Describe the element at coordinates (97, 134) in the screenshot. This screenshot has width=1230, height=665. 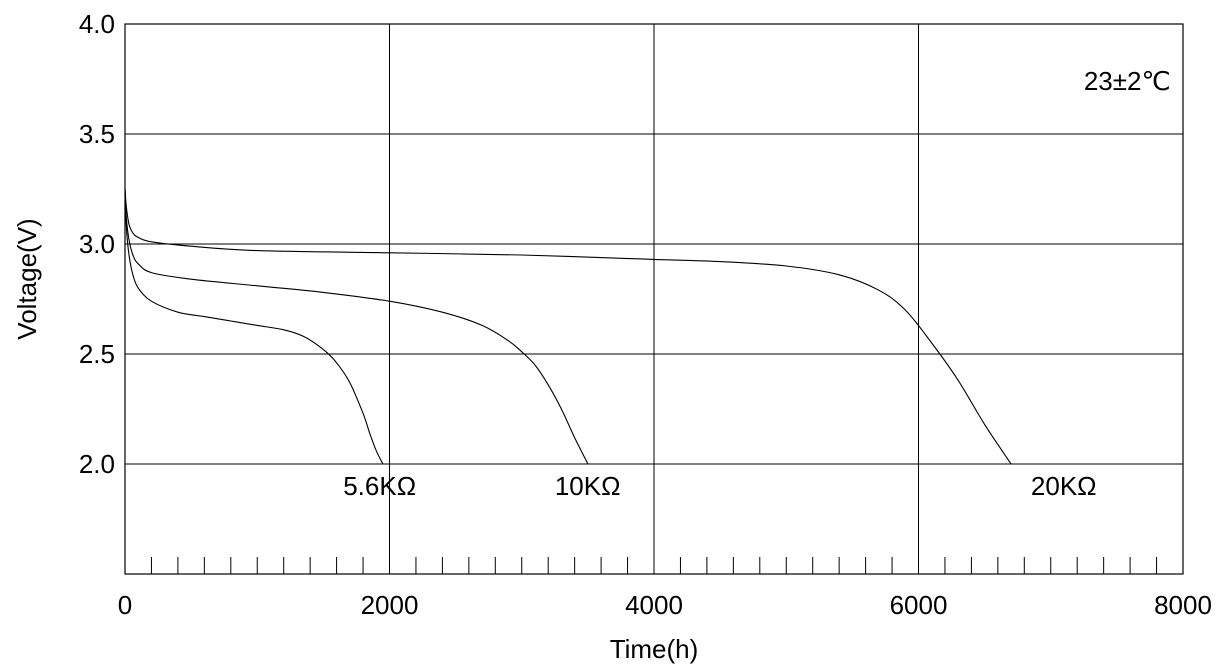
I see `y-tick-label: 3.5` at that location.